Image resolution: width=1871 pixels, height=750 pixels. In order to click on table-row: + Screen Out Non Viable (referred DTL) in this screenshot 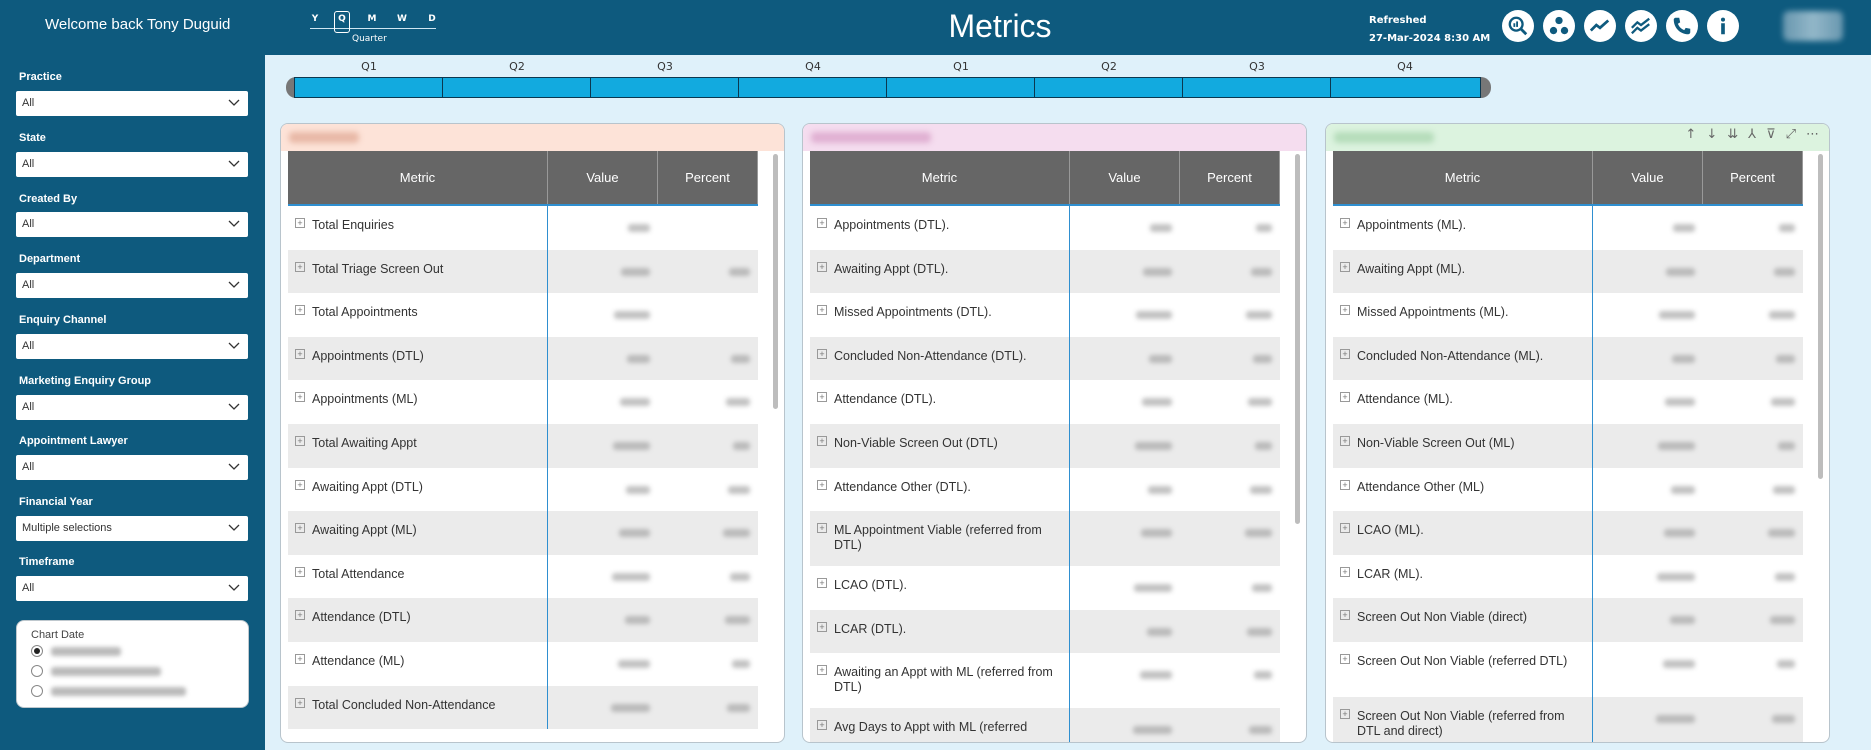, I will do `click(1568, 669)`.